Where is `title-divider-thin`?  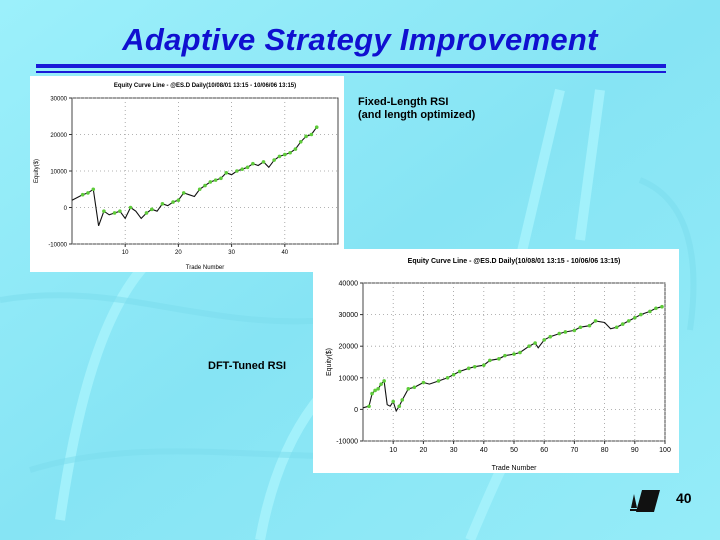
title-divider-thin is located at coordinates (351, 72).